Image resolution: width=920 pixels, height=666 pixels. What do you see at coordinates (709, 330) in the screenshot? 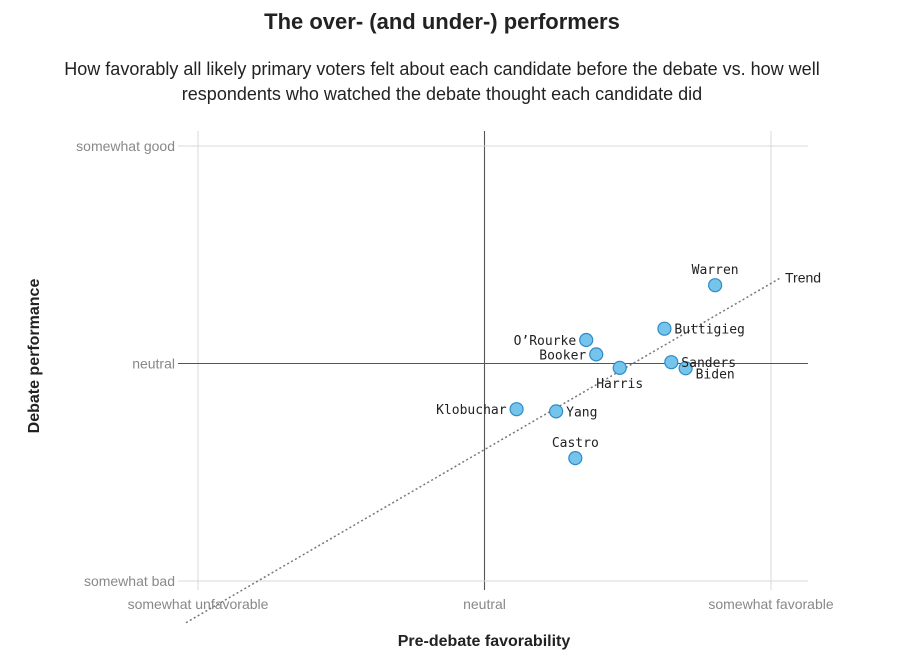
I see `point-label-buttigieg: Buttigieg` at bounding box center [709, 330].